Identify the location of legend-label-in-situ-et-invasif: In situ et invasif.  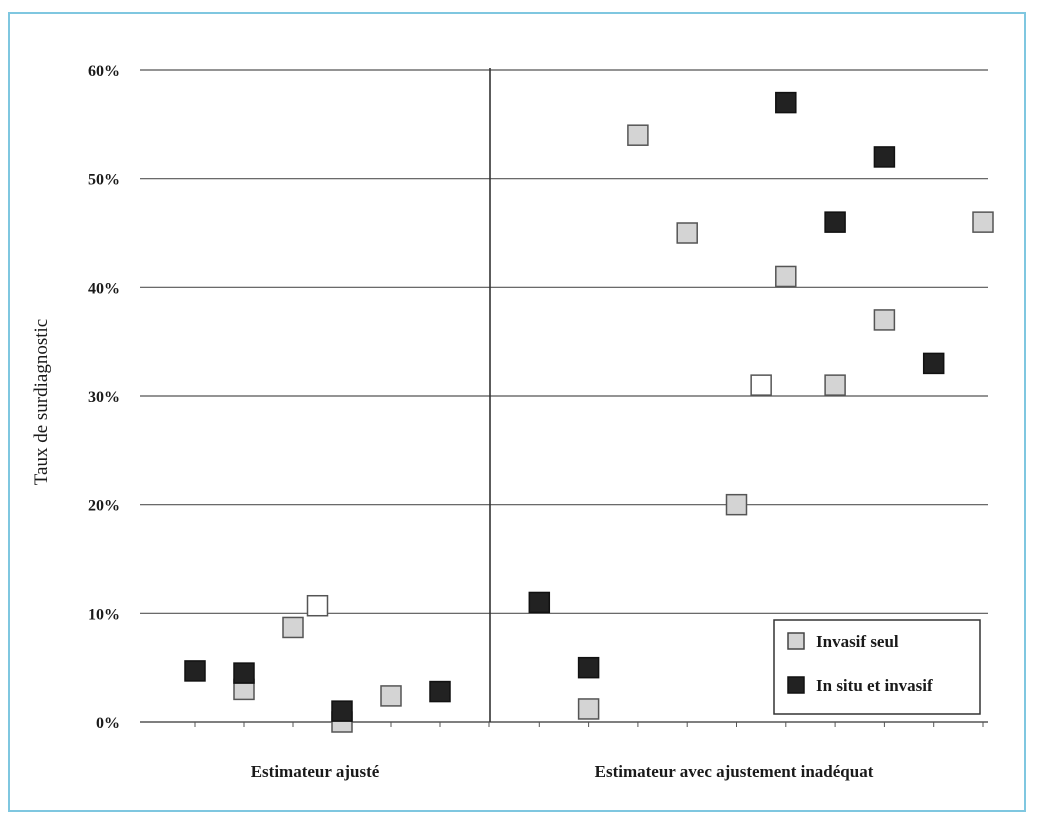
(874, 685).